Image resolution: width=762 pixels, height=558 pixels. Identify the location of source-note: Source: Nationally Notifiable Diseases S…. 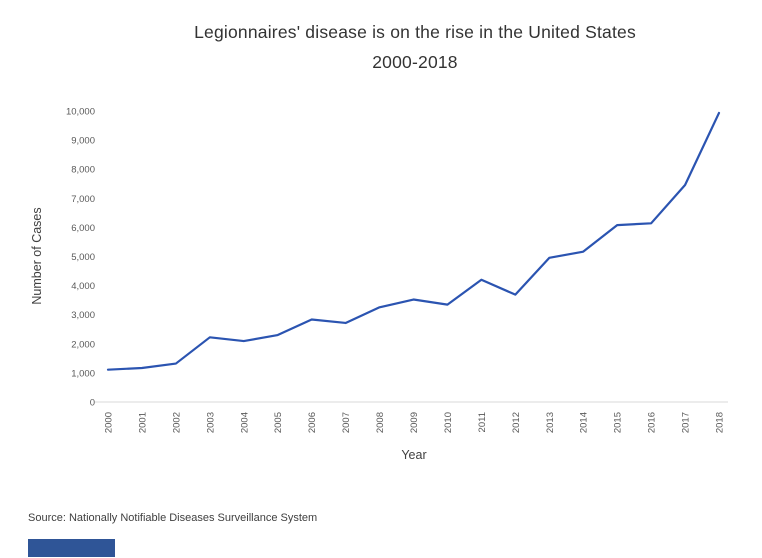
(173, 518).